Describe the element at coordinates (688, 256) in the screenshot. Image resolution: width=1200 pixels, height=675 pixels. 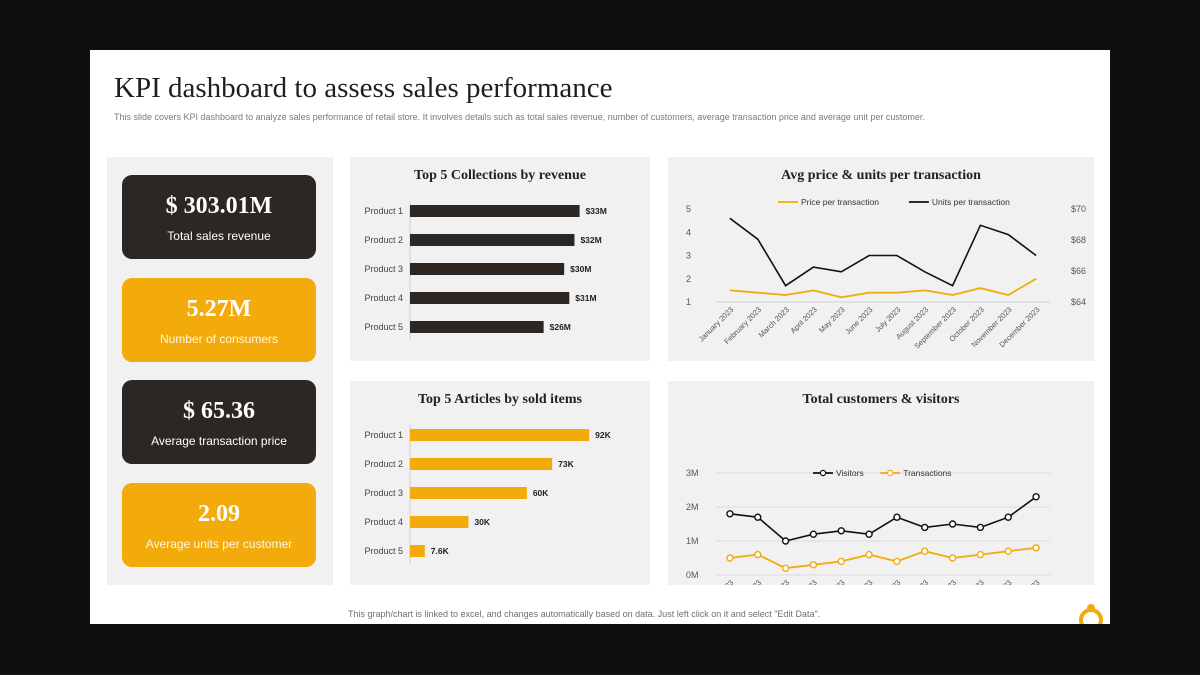
I see `y-tick-label: 3` at that location.